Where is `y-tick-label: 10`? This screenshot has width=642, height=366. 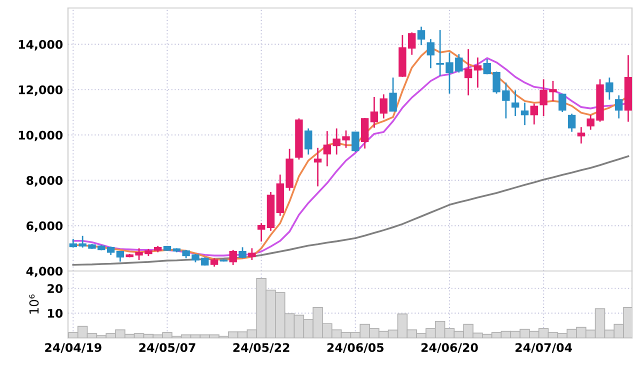
y-tick-label: 10 is located at coordinates (55, 313).